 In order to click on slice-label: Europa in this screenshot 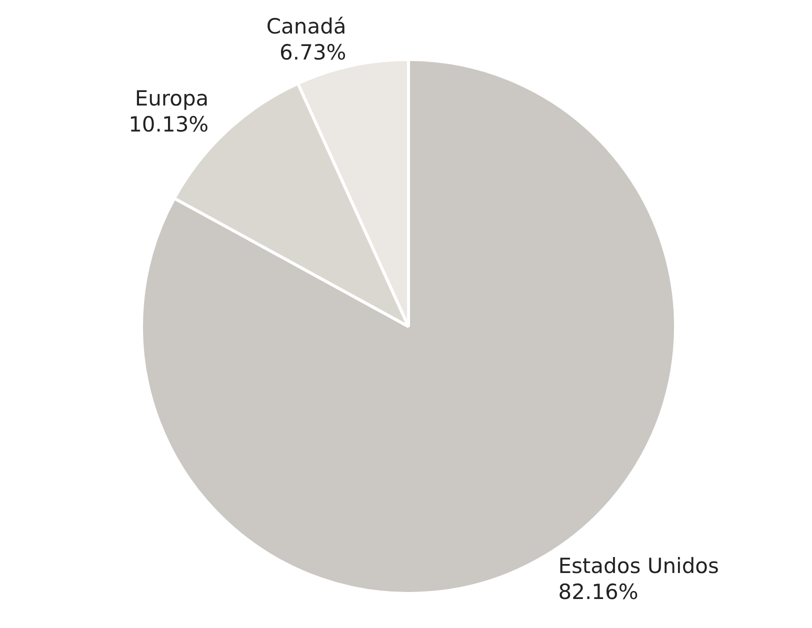, I will do `click(171, 98)`.